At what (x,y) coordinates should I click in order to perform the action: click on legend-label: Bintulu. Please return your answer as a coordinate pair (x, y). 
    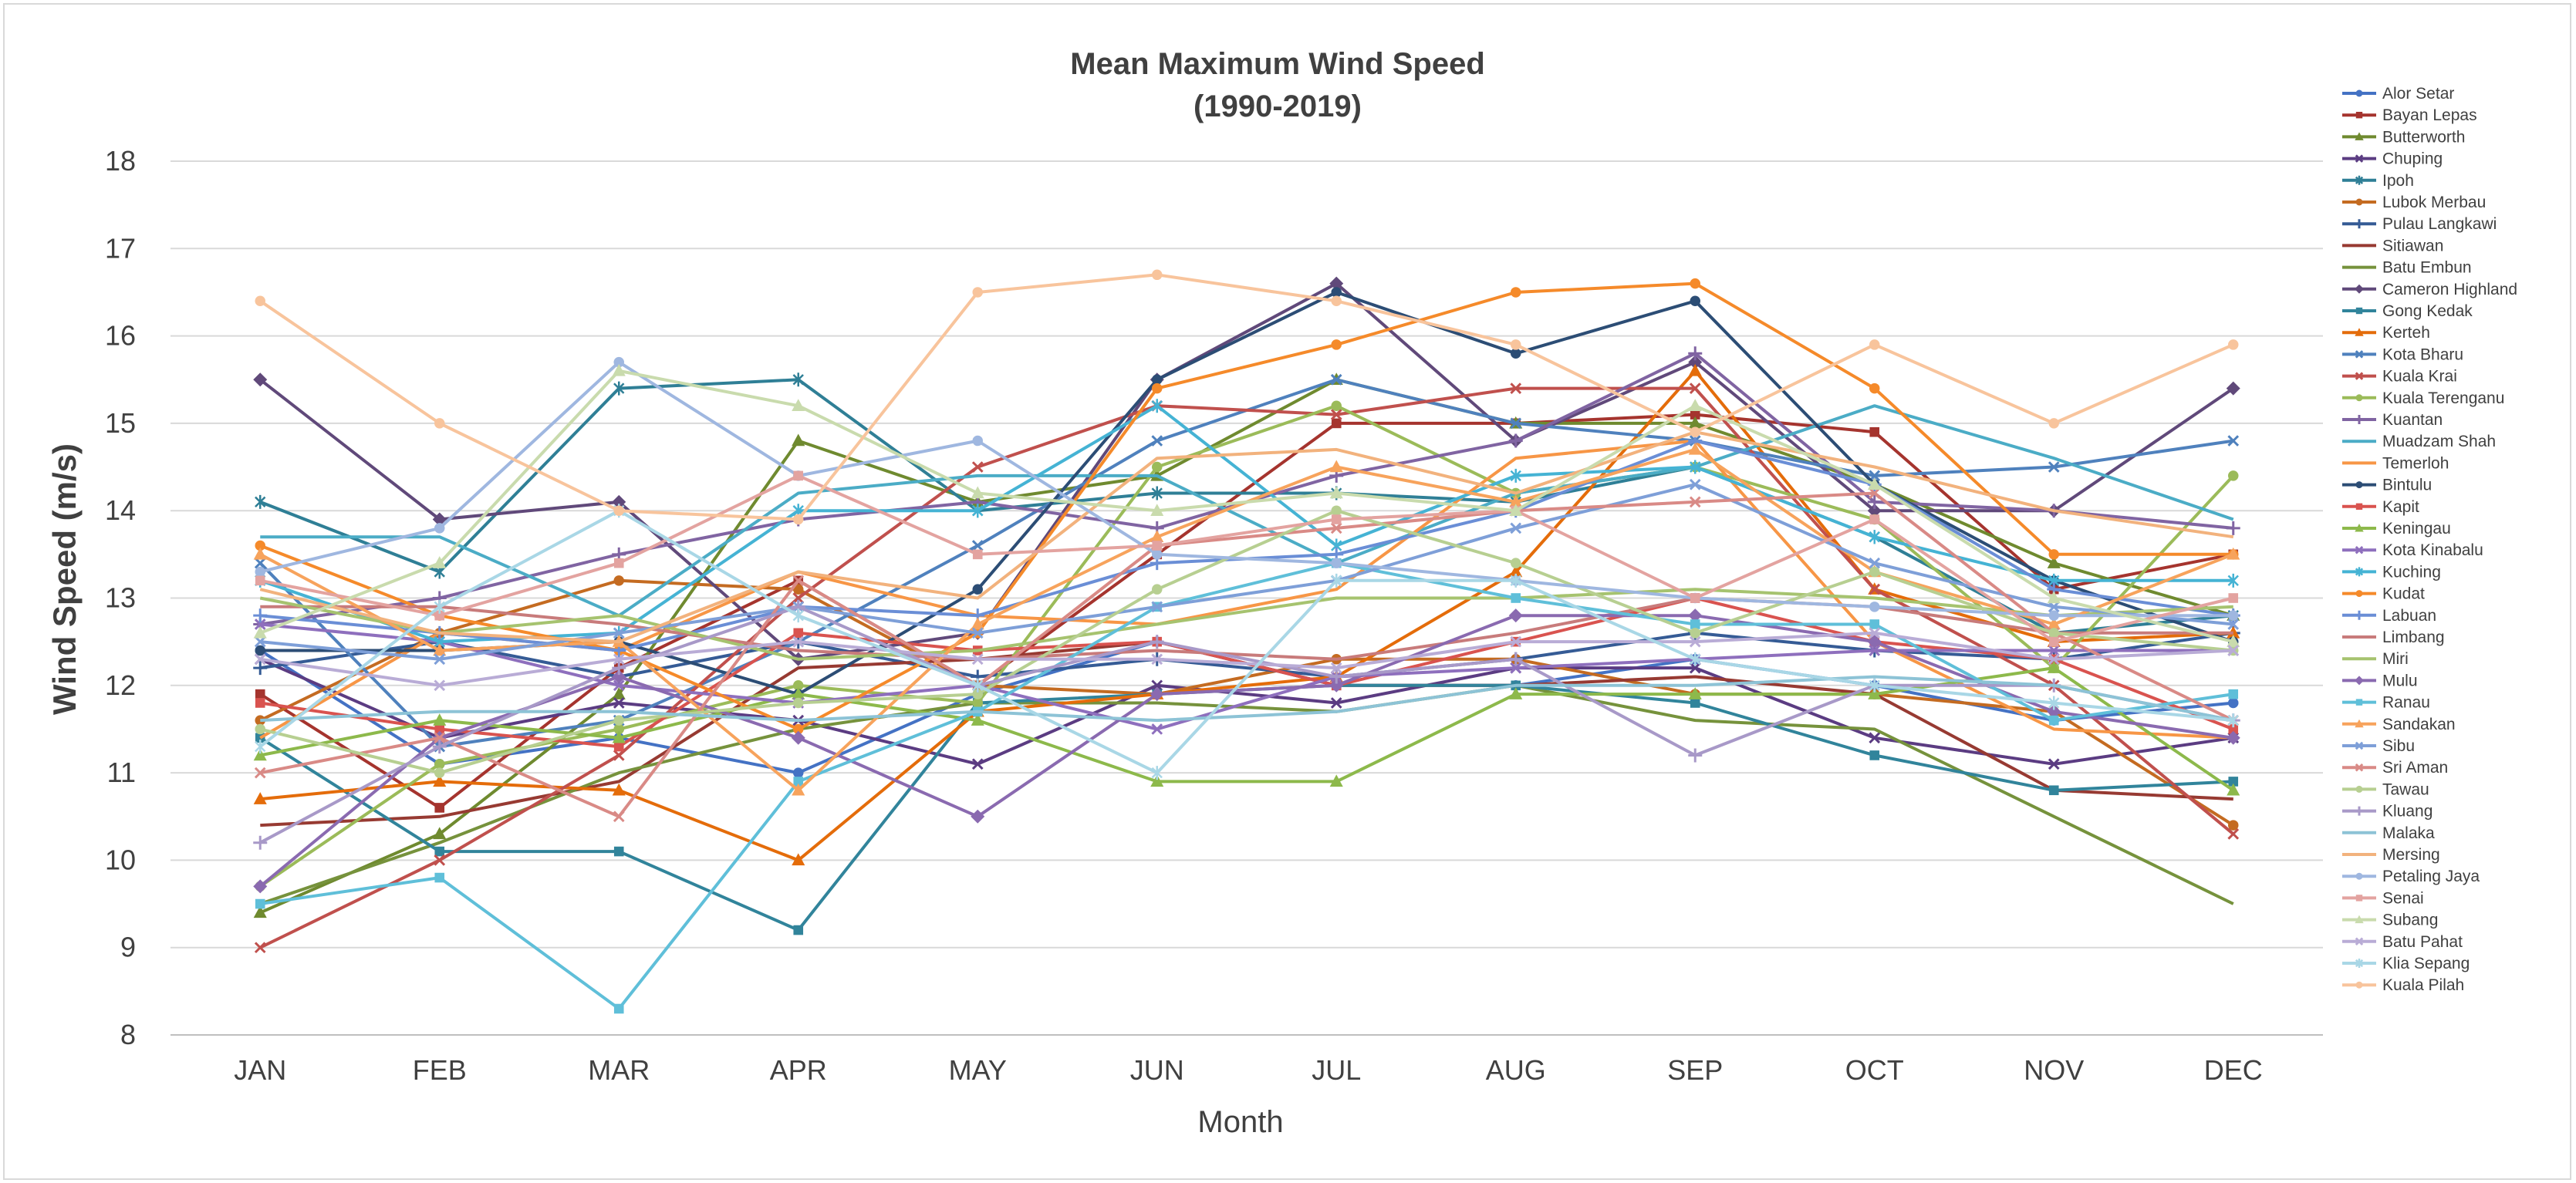
    Looking at the image, I should click on (2407, 486).